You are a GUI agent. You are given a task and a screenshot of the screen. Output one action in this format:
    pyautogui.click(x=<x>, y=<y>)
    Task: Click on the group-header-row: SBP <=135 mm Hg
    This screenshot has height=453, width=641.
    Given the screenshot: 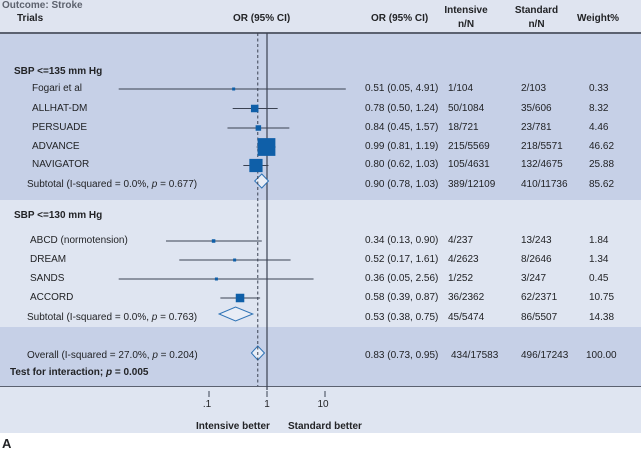 What is the action you would take?
    pyautogui.click(x=320, y=72)
    